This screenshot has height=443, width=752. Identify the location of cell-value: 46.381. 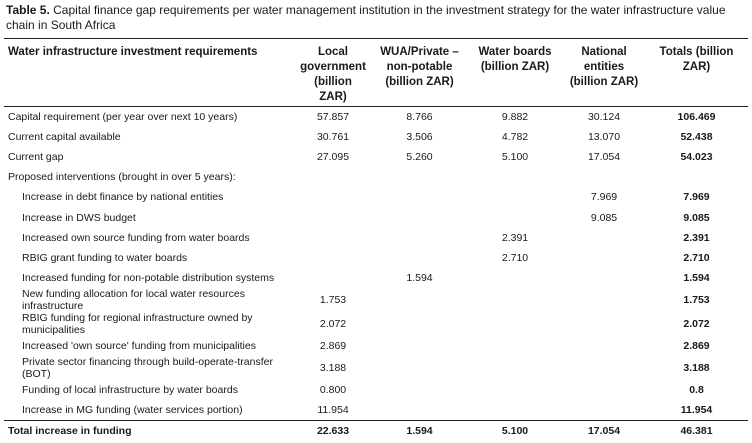
(696, 430).